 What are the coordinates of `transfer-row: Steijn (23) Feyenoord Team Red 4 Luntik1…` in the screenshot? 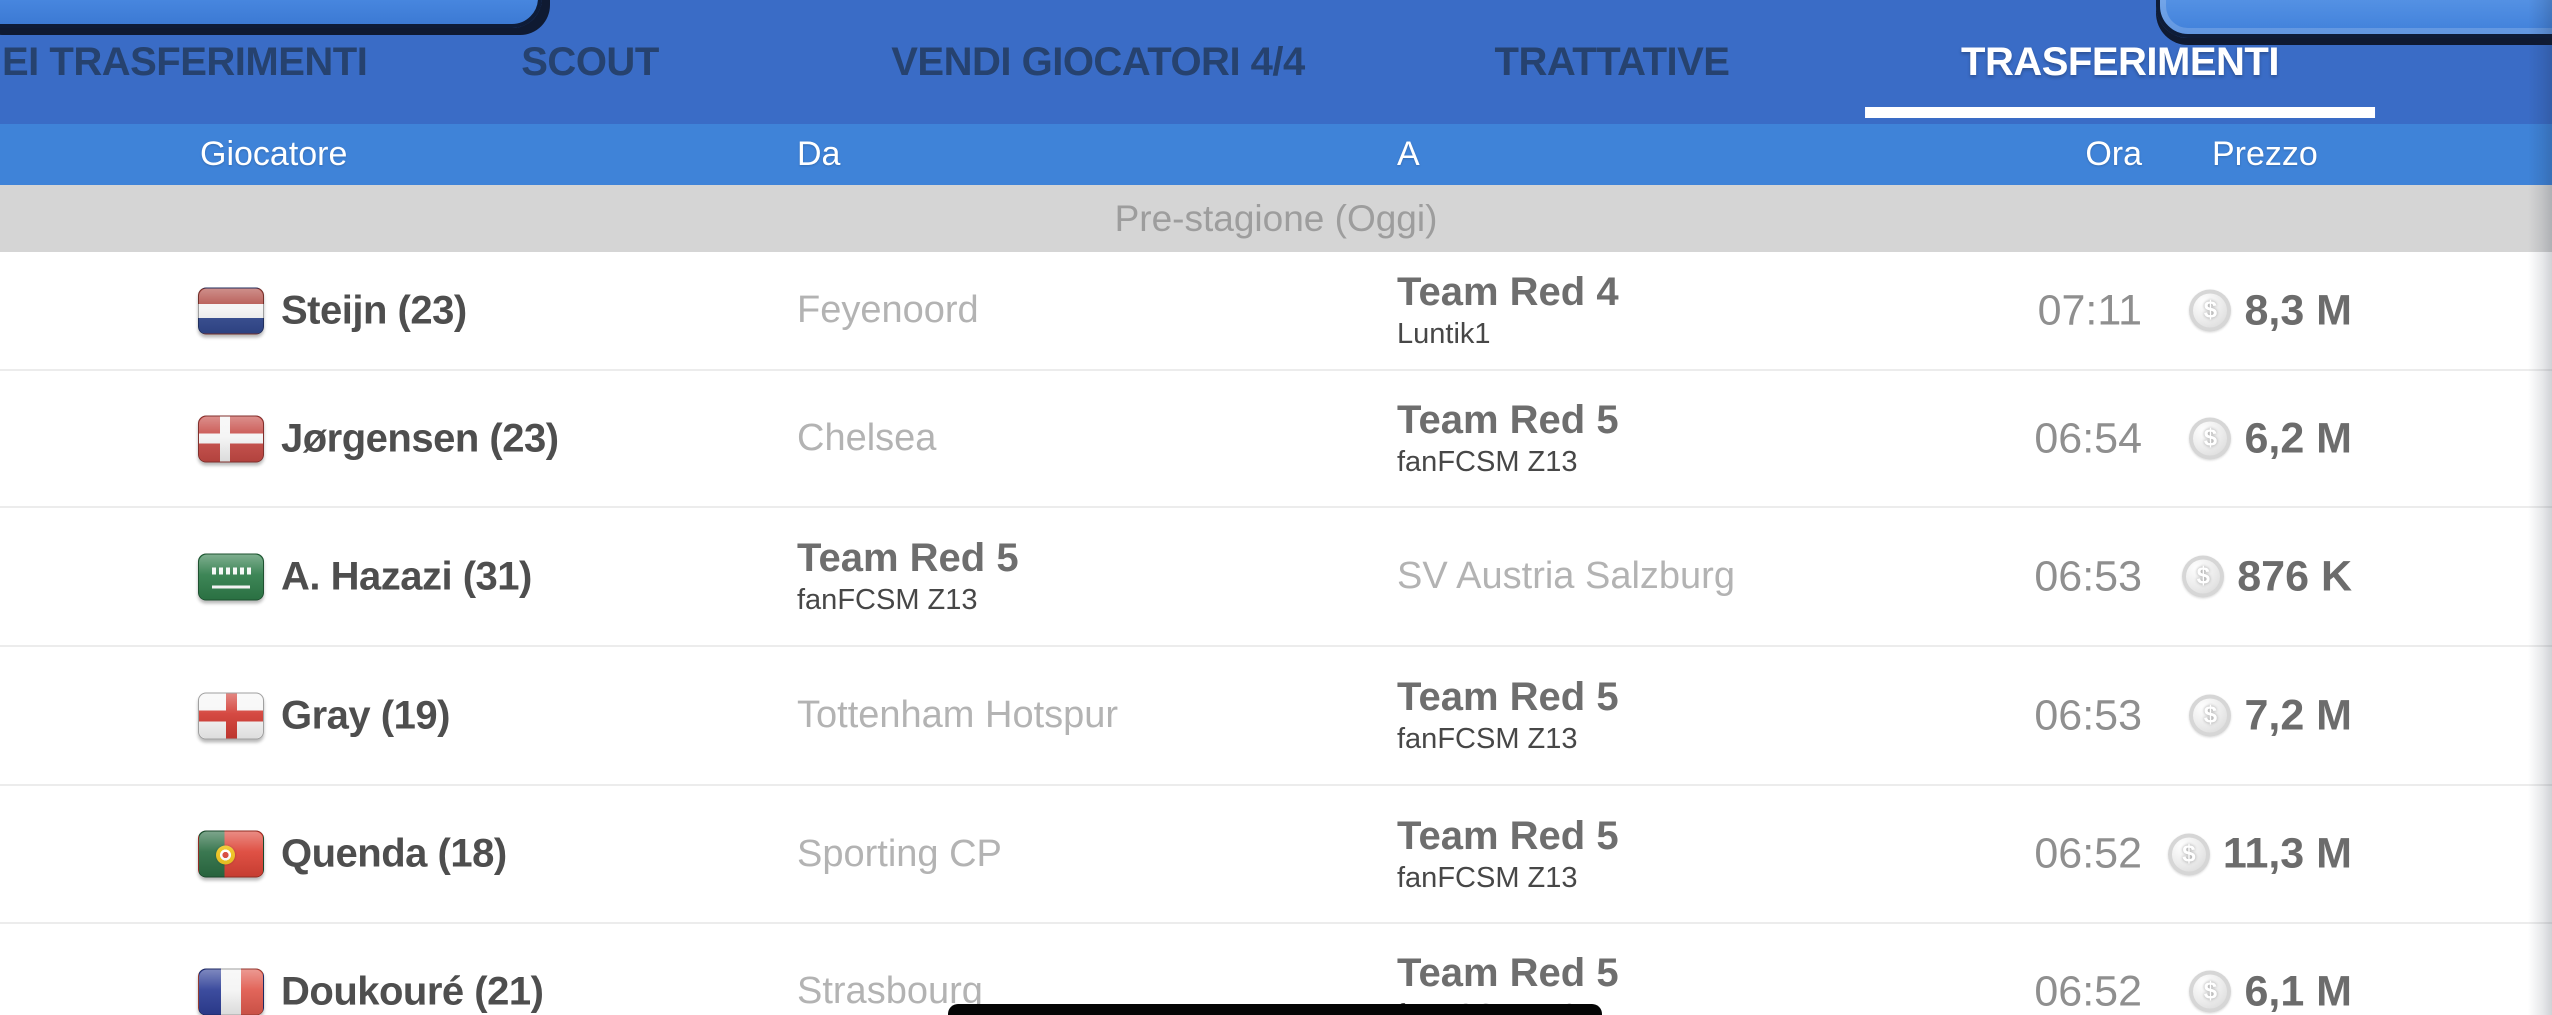 It's located at (1276, 310).